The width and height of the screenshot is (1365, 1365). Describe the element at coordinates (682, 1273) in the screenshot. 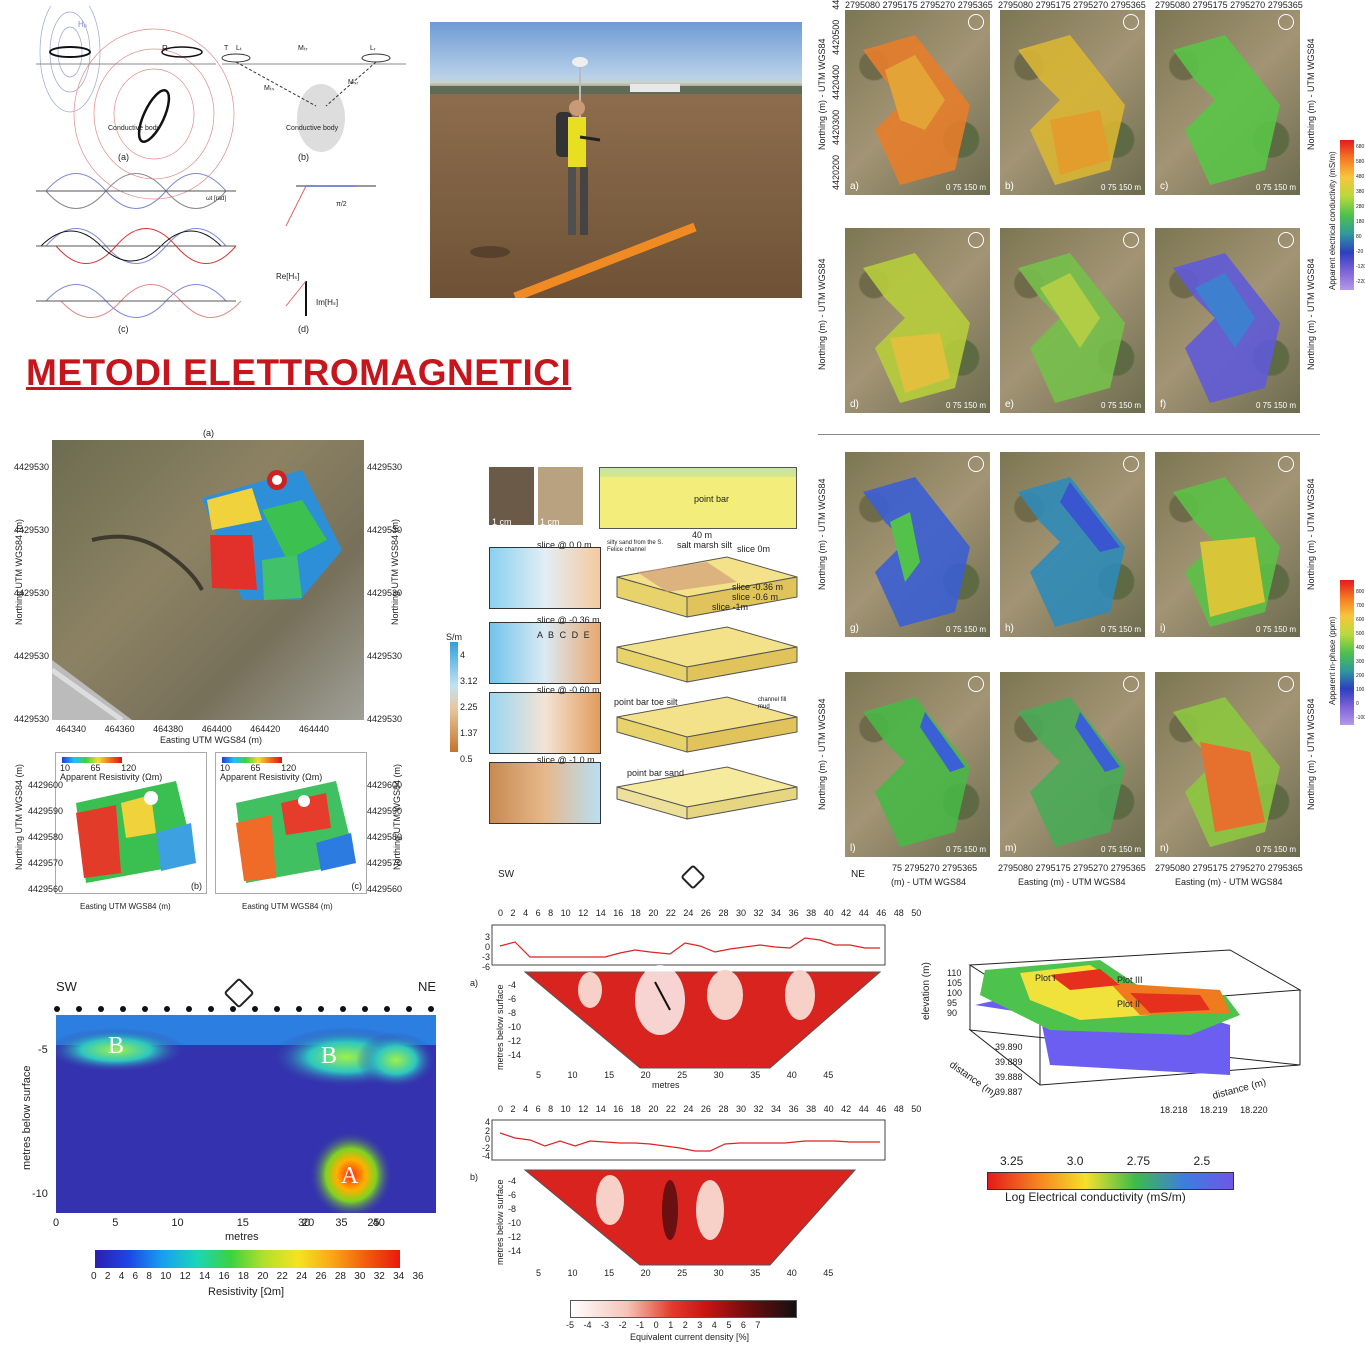

I see `xtick: 25` at that location.